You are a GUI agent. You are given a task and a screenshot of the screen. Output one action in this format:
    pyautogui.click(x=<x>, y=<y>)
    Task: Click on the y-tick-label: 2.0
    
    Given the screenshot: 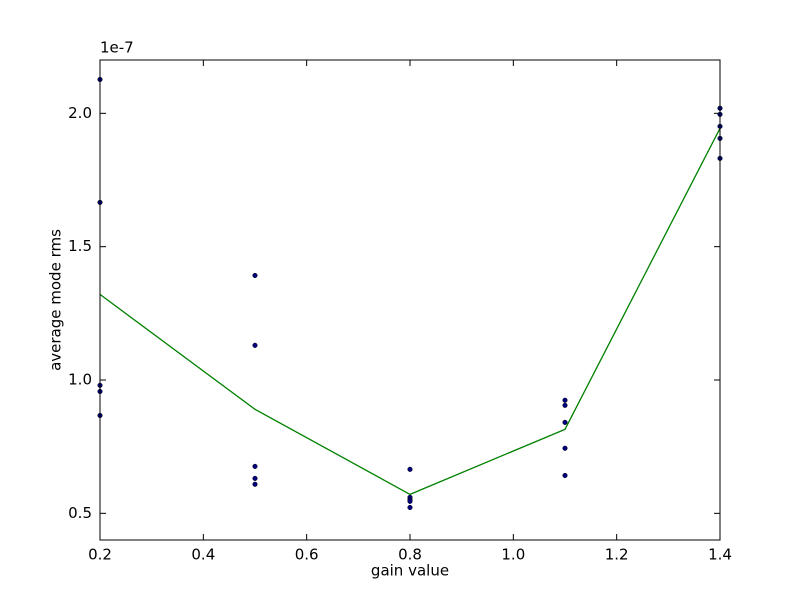 What is the action you would take?
    pyautogui.click(x=80, y=113)
    